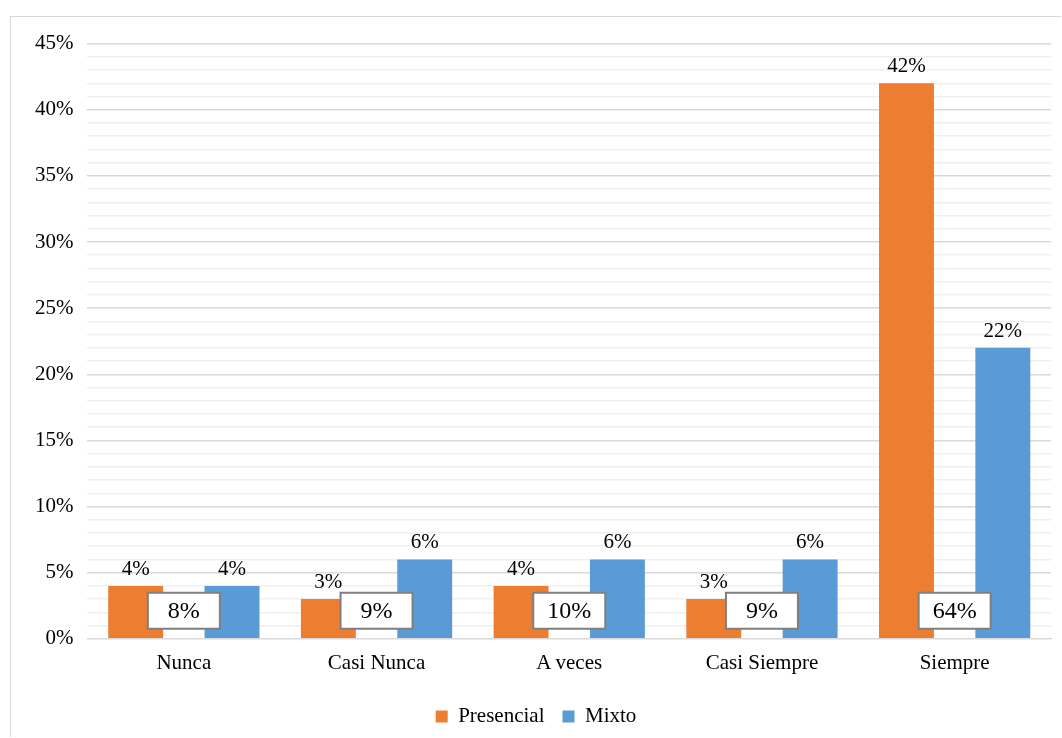 Image resolution: width=1062 pixels, height=738 pixels. What do you see at coordinates (54, 505) in the screenshot?
I see `y-tick-label: 10%` at bounding box center [54, 505].